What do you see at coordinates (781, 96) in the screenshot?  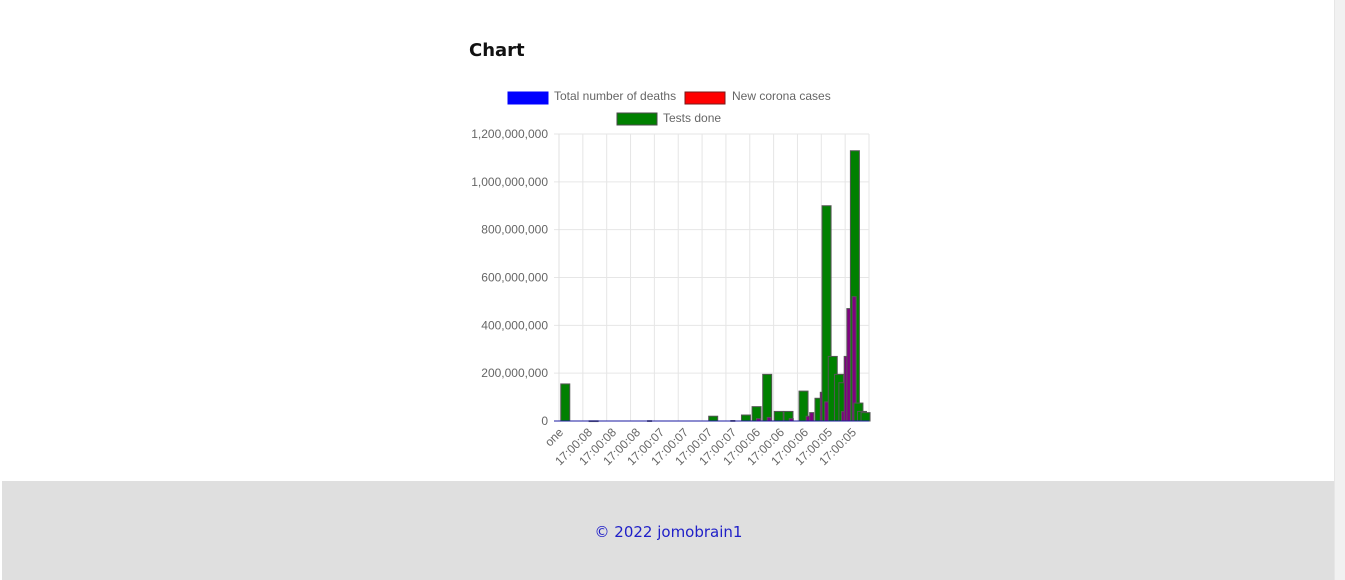 I see `legend-label: New corona cases` at bounding box center [781, 96].